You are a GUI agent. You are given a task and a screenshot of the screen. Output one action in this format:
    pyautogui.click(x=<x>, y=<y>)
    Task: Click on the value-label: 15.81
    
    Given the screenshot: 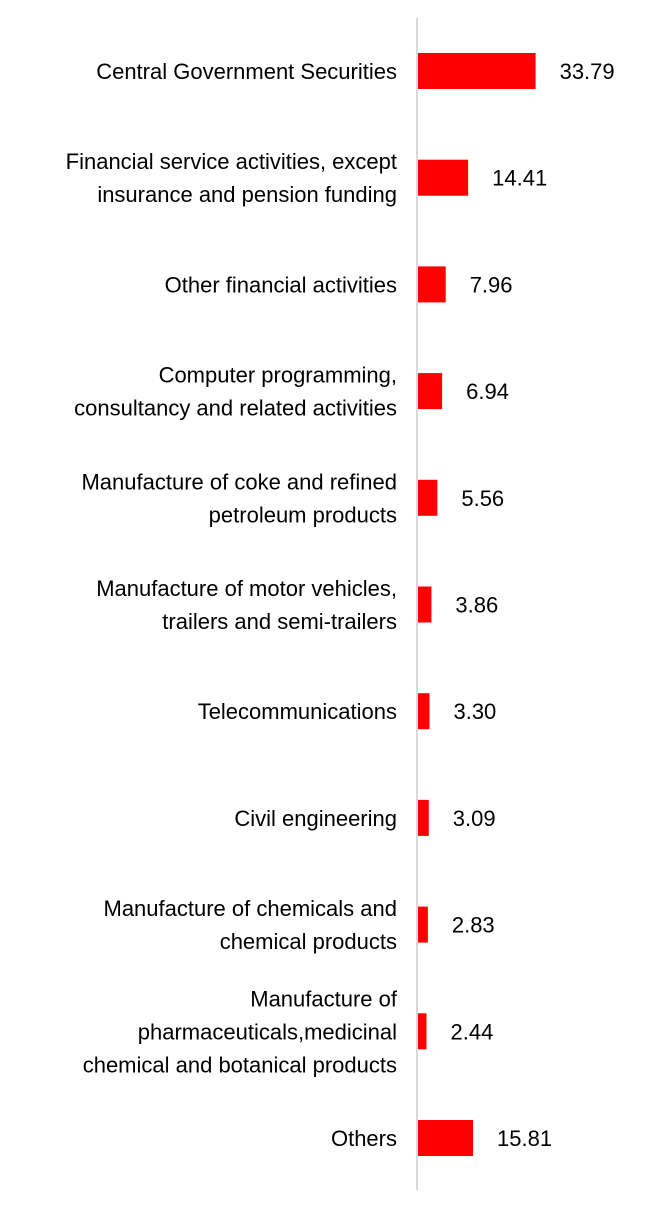 What is the action you would take?
    pyautogui.click(x=524, y=1138)
    